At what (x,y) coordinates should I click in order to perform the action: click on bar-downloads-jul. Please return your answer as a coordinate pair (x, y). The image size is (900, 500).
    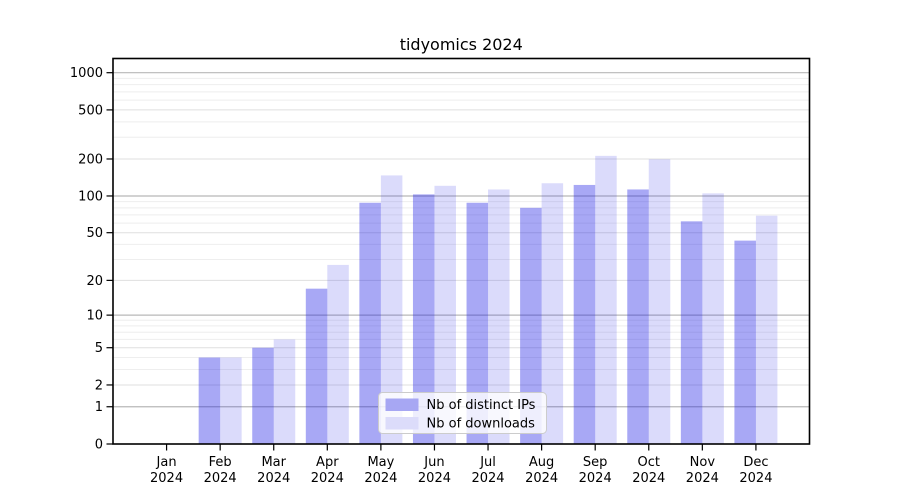
    Looking at the image, I should click on (499, 316).